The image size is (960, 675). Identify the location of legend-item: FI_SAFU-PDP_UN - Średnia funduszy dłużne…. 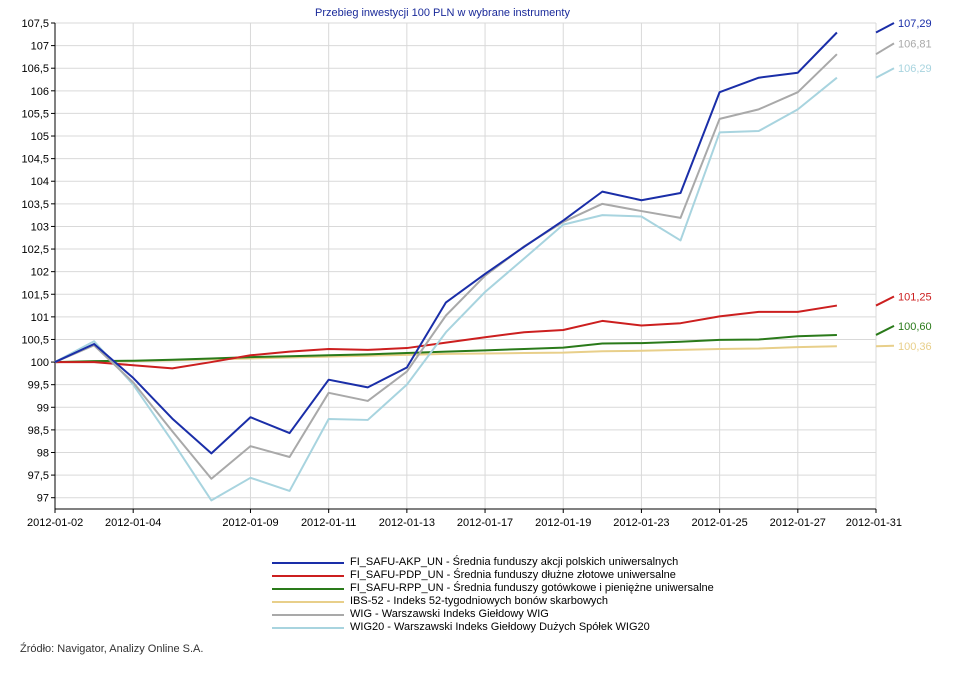
(493, 575).